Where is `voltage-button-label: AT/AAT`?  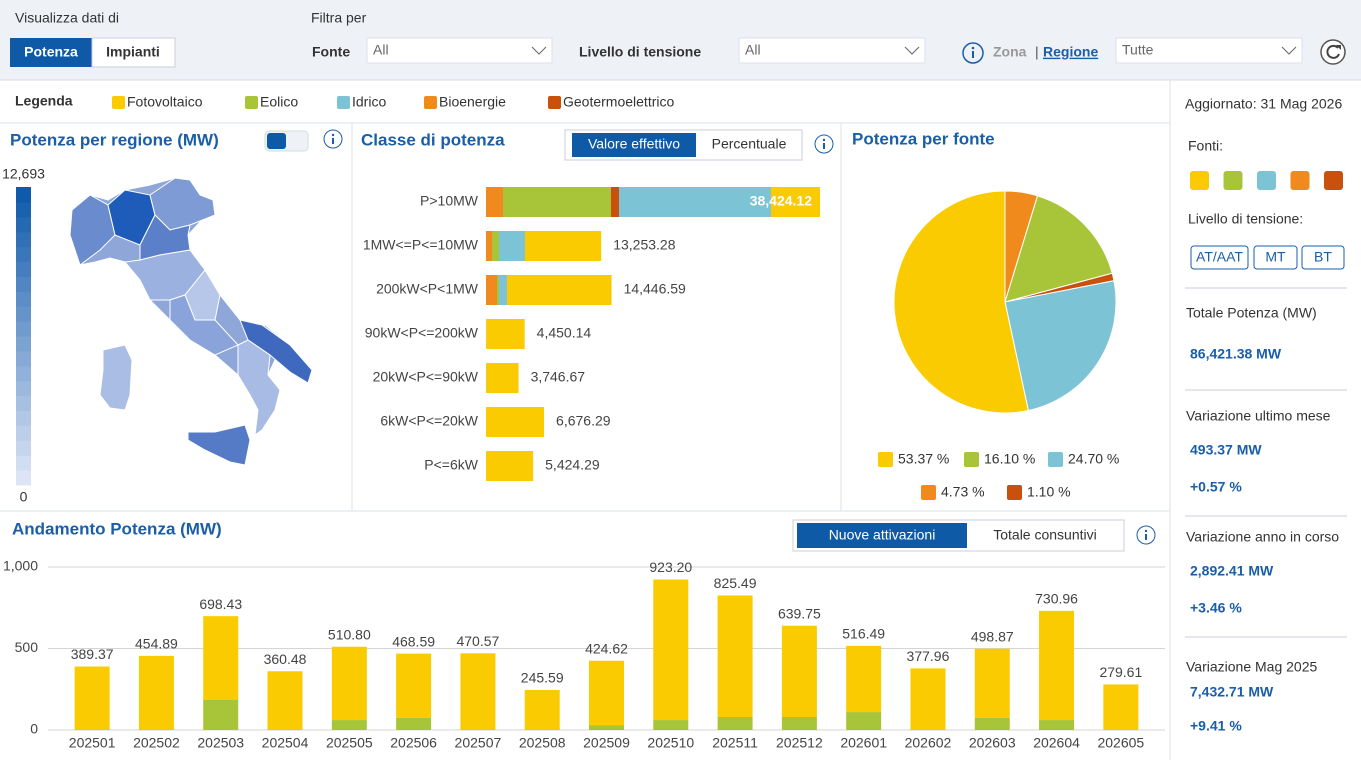 voltage-button-label: AT/AAT is located at coordinates (1219, 257).